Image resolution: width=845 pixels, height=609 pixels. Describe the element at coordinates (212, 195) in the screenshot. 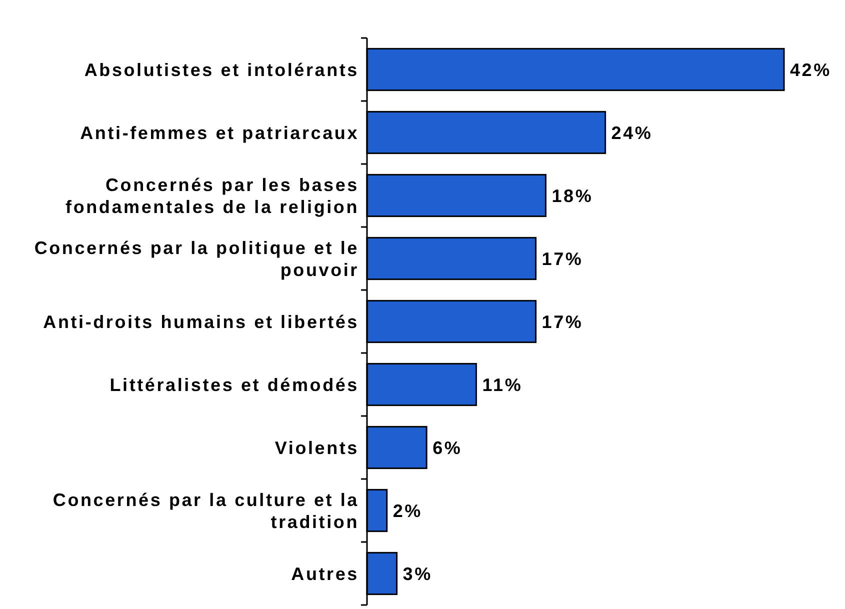

I see `y-tick-label: Concernés par les bases fondamentales de la religion` at that location.